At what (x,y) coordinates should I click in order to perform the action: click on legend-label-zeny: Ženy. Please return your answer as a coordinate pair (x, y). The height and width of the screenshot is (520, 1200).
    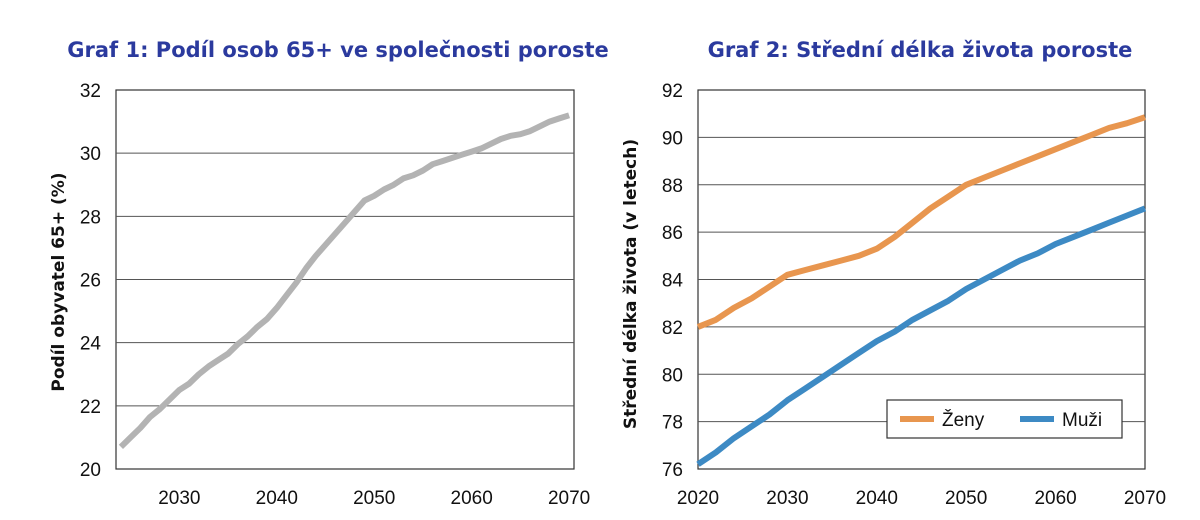
    Looking at the image, I should click on (963, 420).